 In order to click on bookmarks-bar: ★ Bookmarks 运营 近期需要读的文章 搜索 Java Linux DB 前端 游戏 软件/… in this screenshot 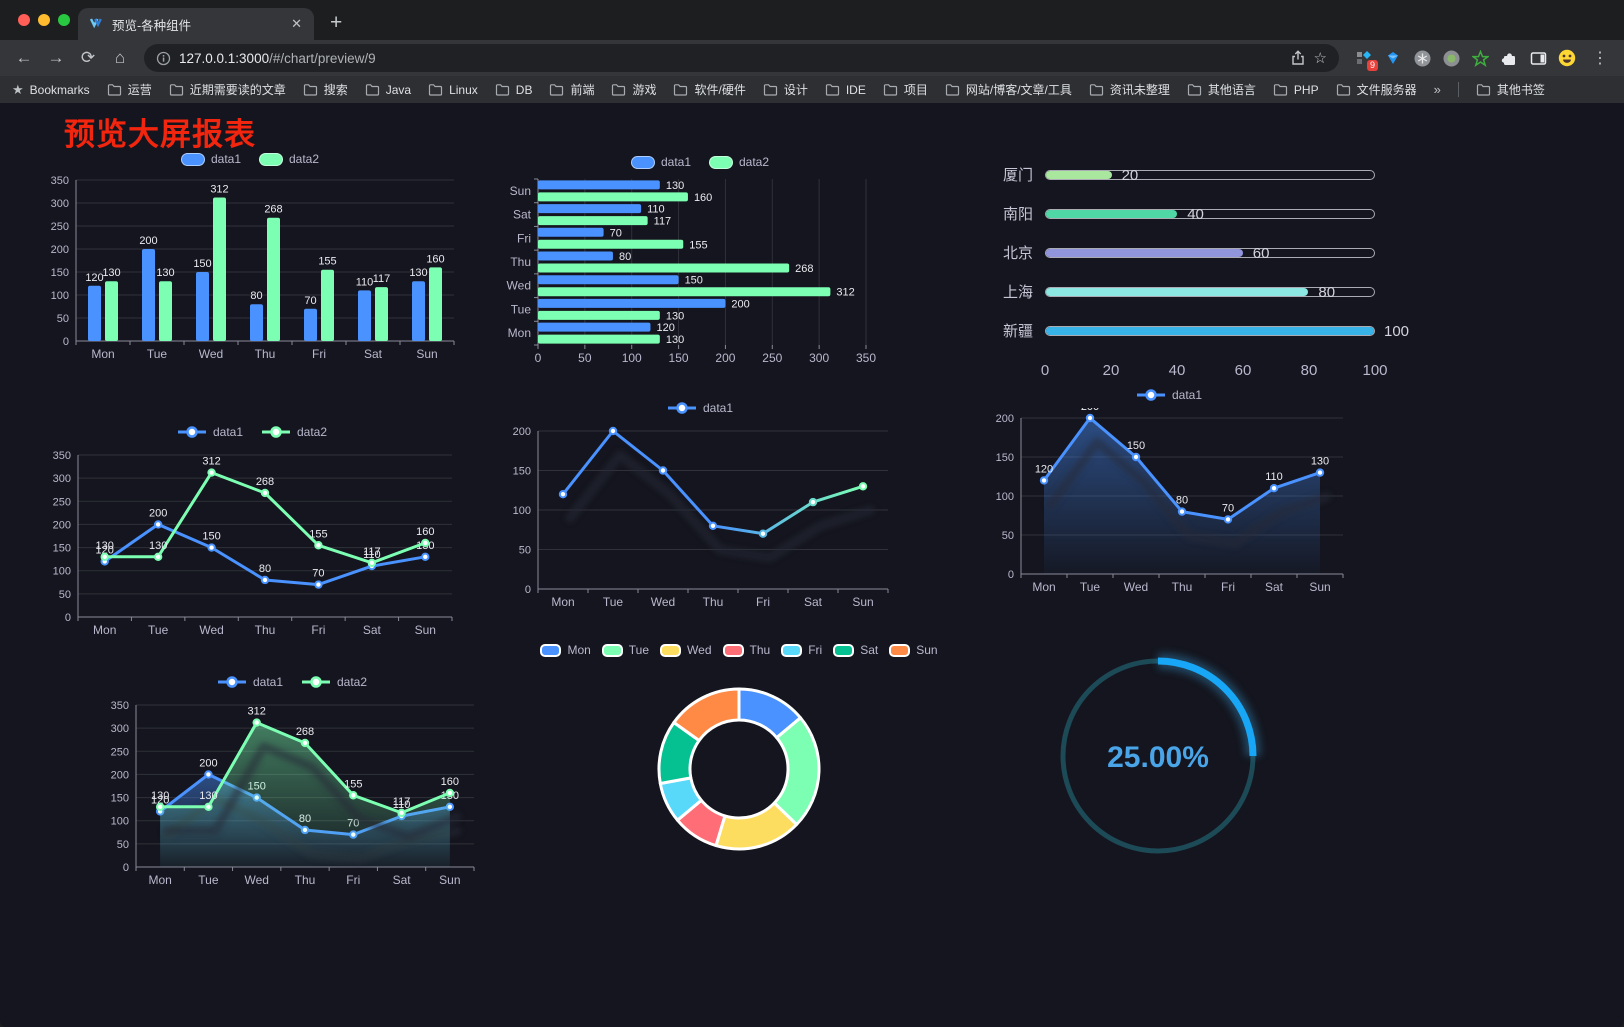, I will do `click(812, 89)`.